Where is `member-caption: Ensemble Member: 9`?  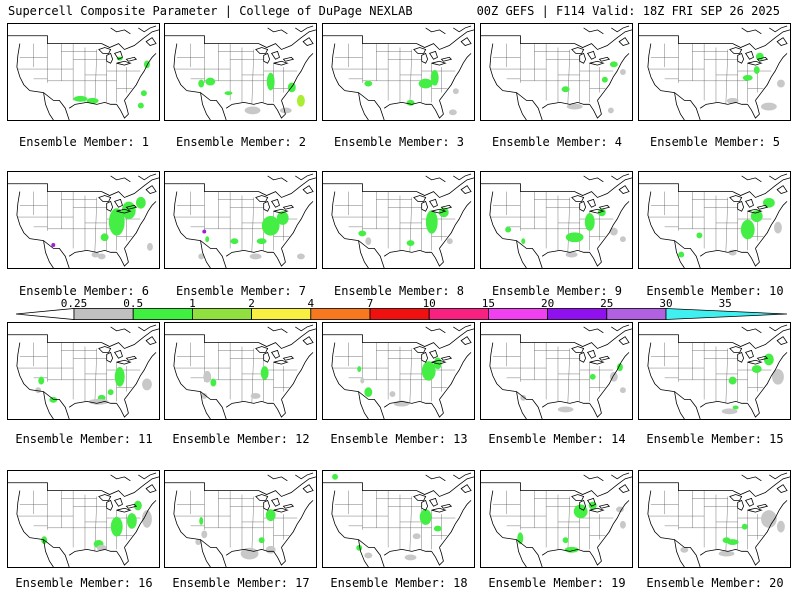
member-caption: Ensemble Member: 9 is located at coordinates (557, 291).